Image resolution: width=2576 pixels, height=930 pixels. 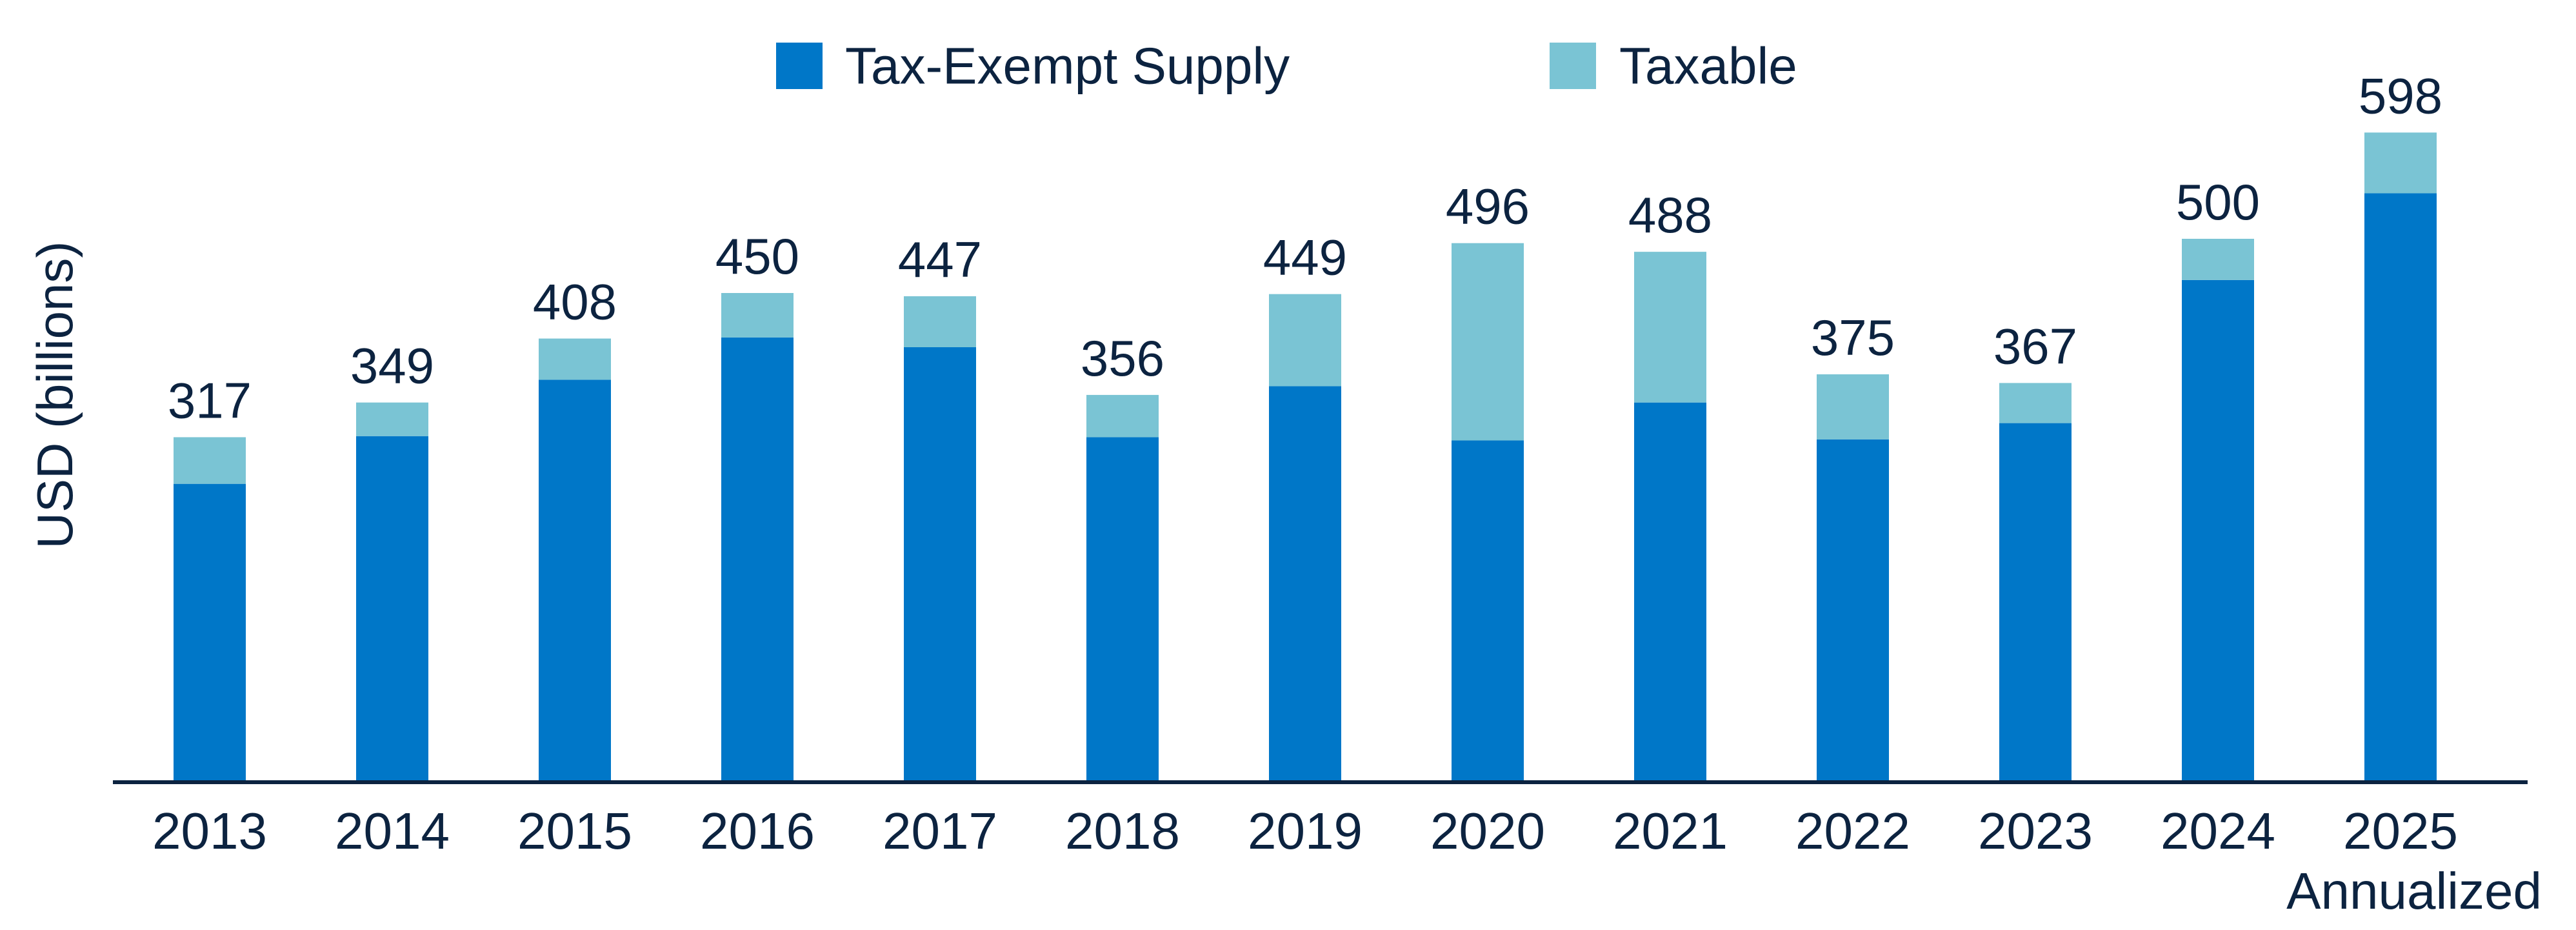 What do you see at coordinates (210, 461) in the screenshot?
I see `bar-taxable-2013` at bounding box center [210, 461].